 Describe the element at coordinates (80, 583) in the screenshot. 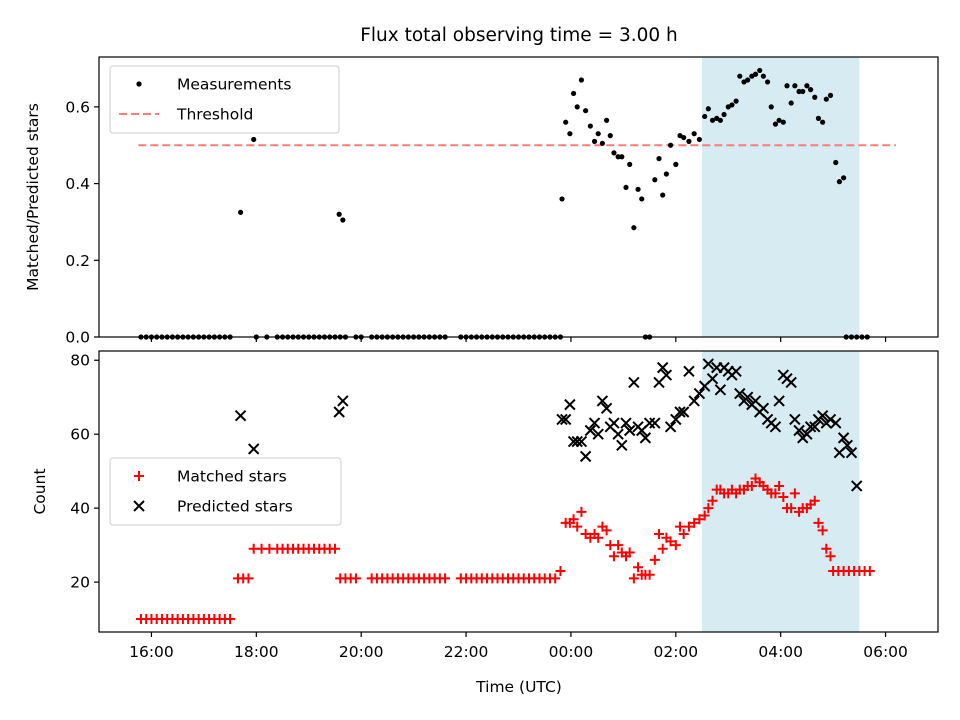

I see `y-tick-label: 20` at that location.